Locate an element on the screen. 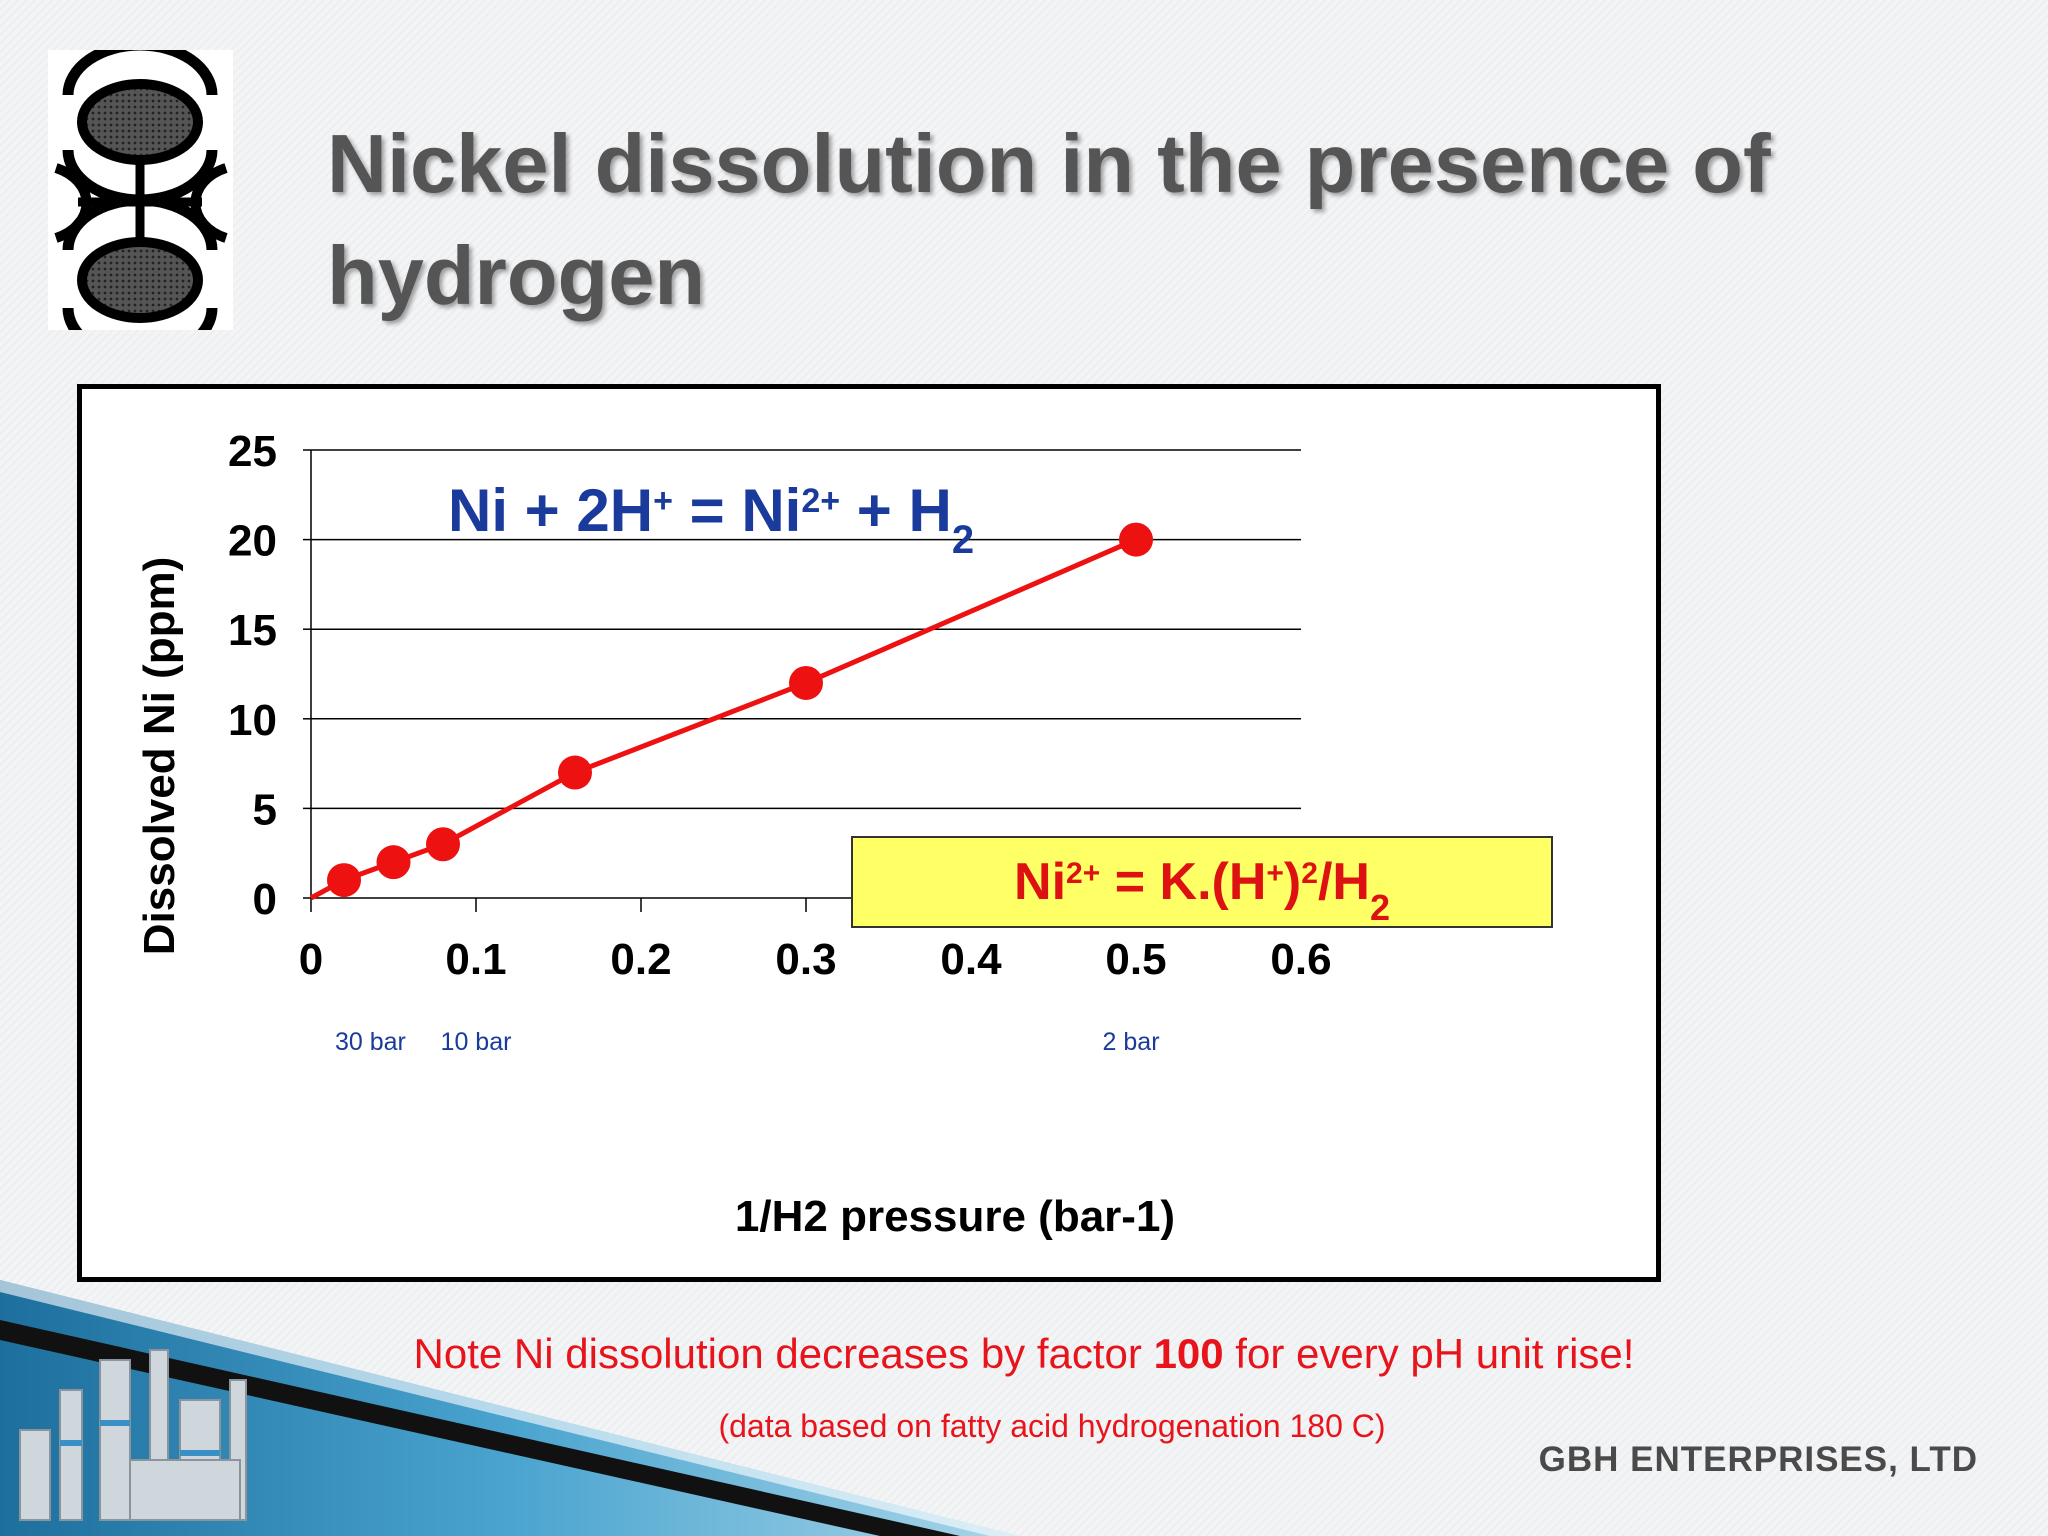 This screenshot has height=1536, width=2048. industrial-plant-banner is located at coordinates (510, 1408).